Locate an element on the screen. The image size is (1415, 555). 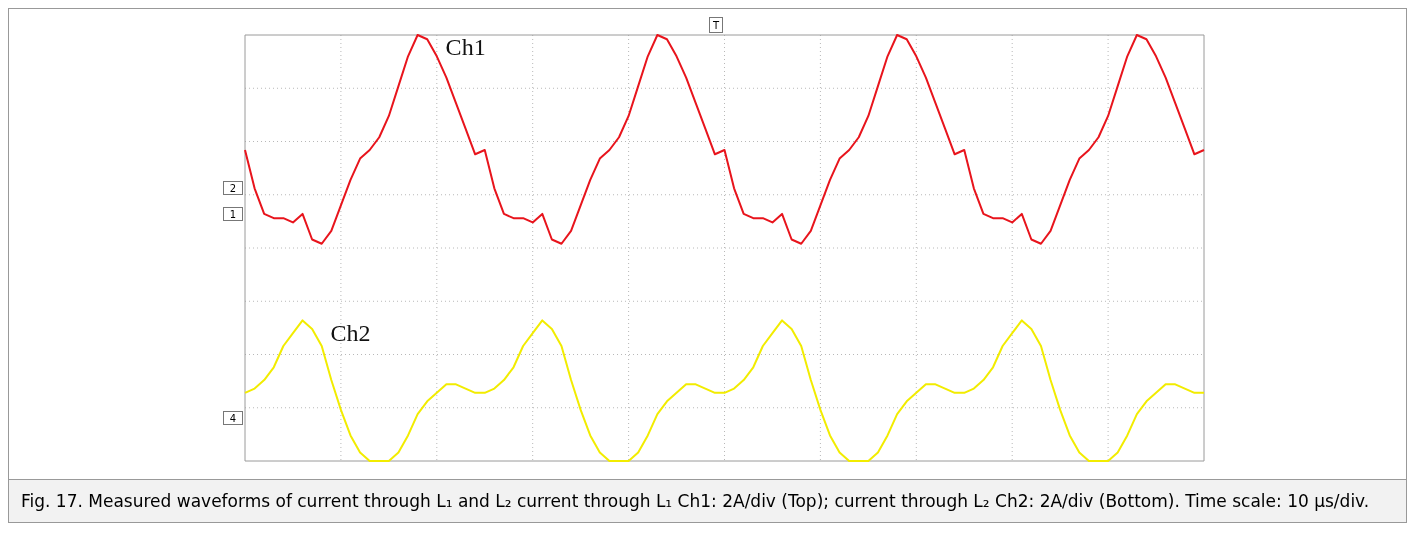
channel-marker-icon: 2 is located at coordinates (233, 188).